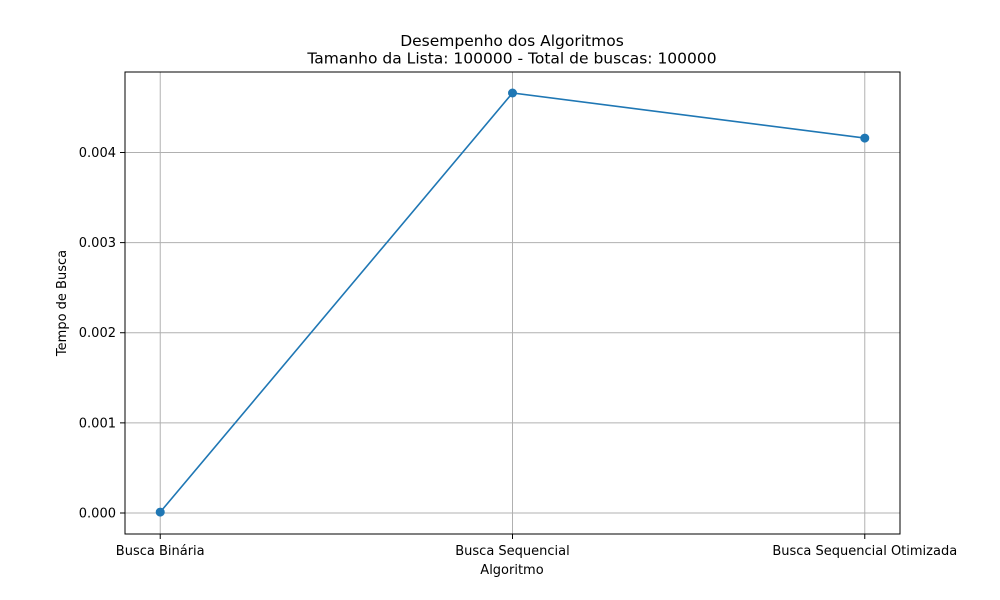 This screenshot has width=1000, height=600. Describe the element at coordinates (97, 514) in the screenshot. I see `y-tick-label: 0.000` at that location.